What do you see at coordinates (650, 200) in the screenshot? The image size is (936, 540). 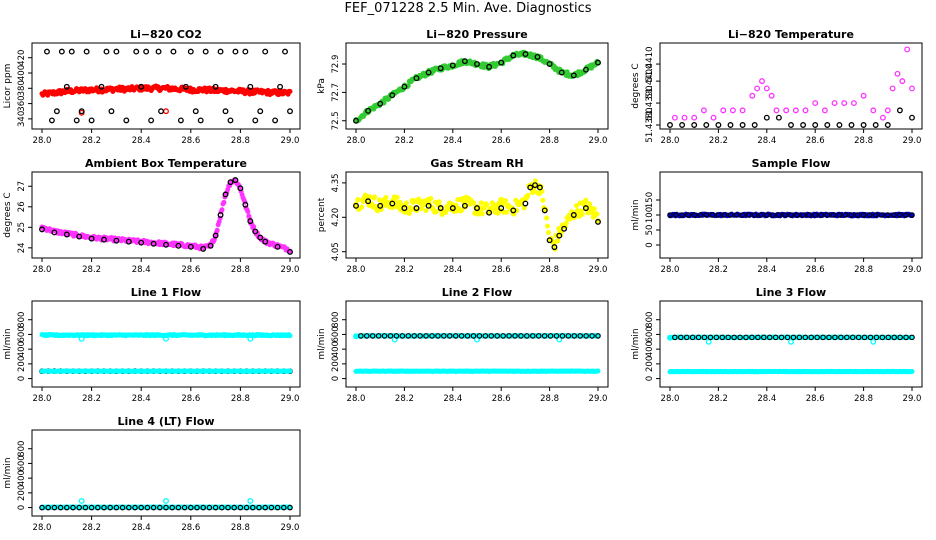 I see `y-tick-label: 150` at bounding box center [650, 200].